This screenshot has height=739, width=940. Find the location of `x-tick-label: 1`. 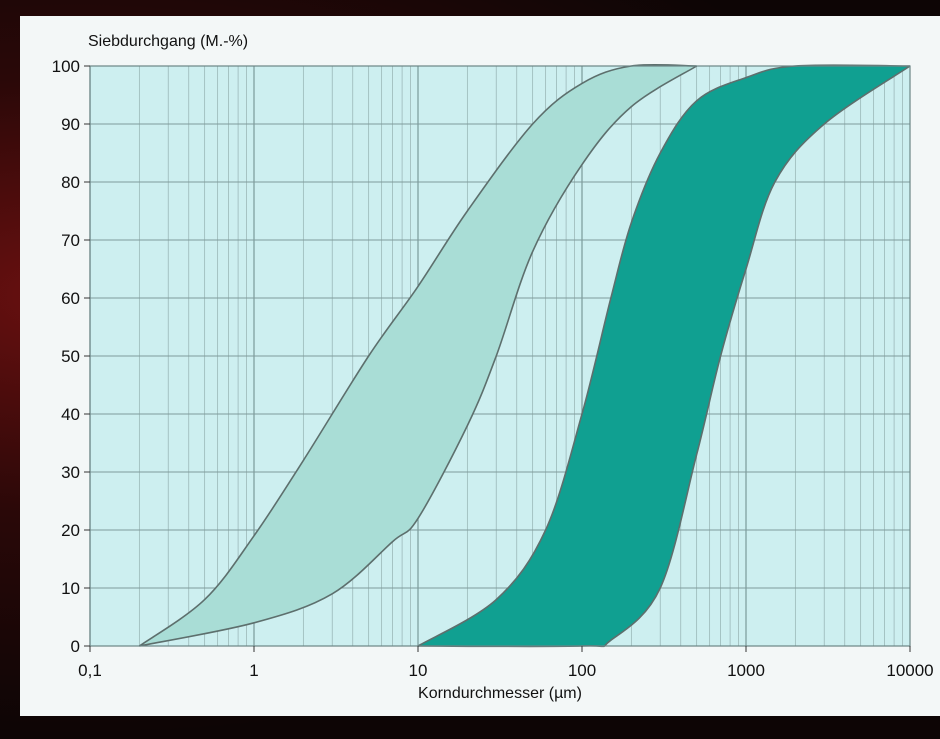

x-tick-label: 1 is located at coordinates (253, 670).